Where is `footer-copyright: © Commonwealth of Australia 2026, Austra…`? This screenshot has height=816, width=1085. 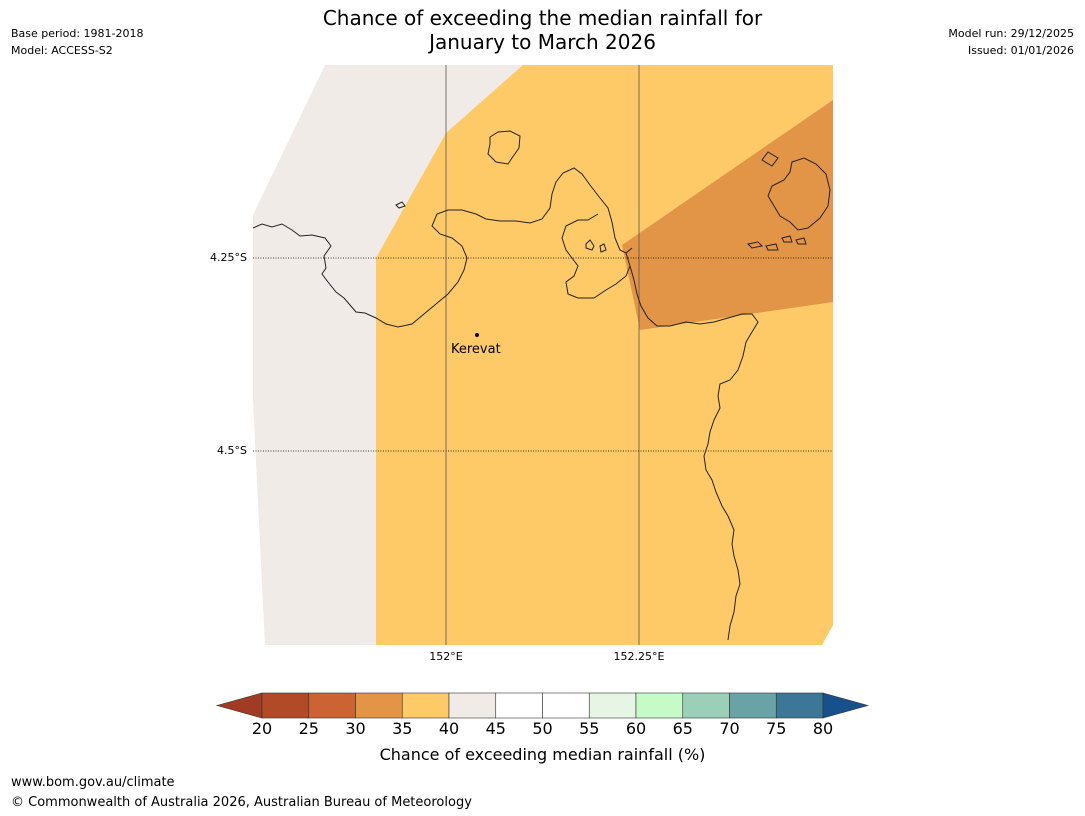
footer-copyright: © Commonwealth of Australia 2026, Austra… is located at coordinates (241, 802).